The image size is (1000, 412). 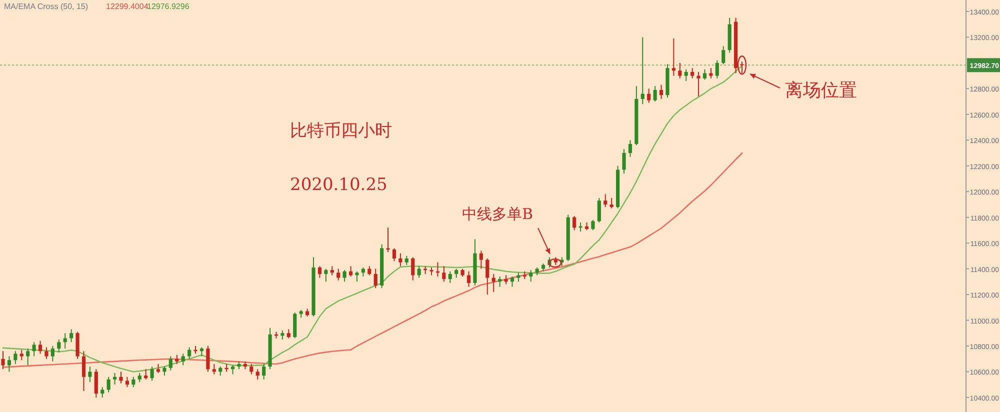 What do you see at coordinates (821, 90) in the screenshot?
I see `text: 离场位置` at bounding box center [821, 90].